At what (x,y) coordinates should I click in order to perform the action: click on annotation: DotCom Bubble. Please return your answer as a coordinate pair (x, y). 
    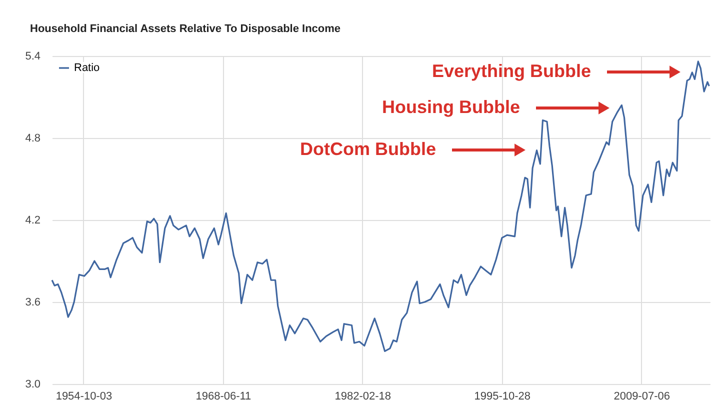
    Looking at the image, I should click on (368, 149).